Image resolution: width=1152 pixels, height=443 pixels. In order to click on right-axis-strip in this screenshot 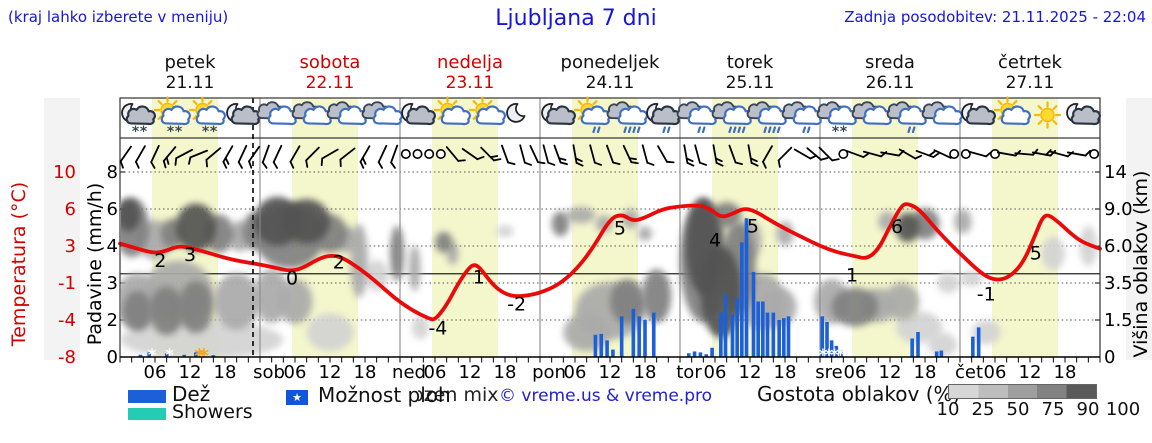, I will do `click(1139, 229)`.